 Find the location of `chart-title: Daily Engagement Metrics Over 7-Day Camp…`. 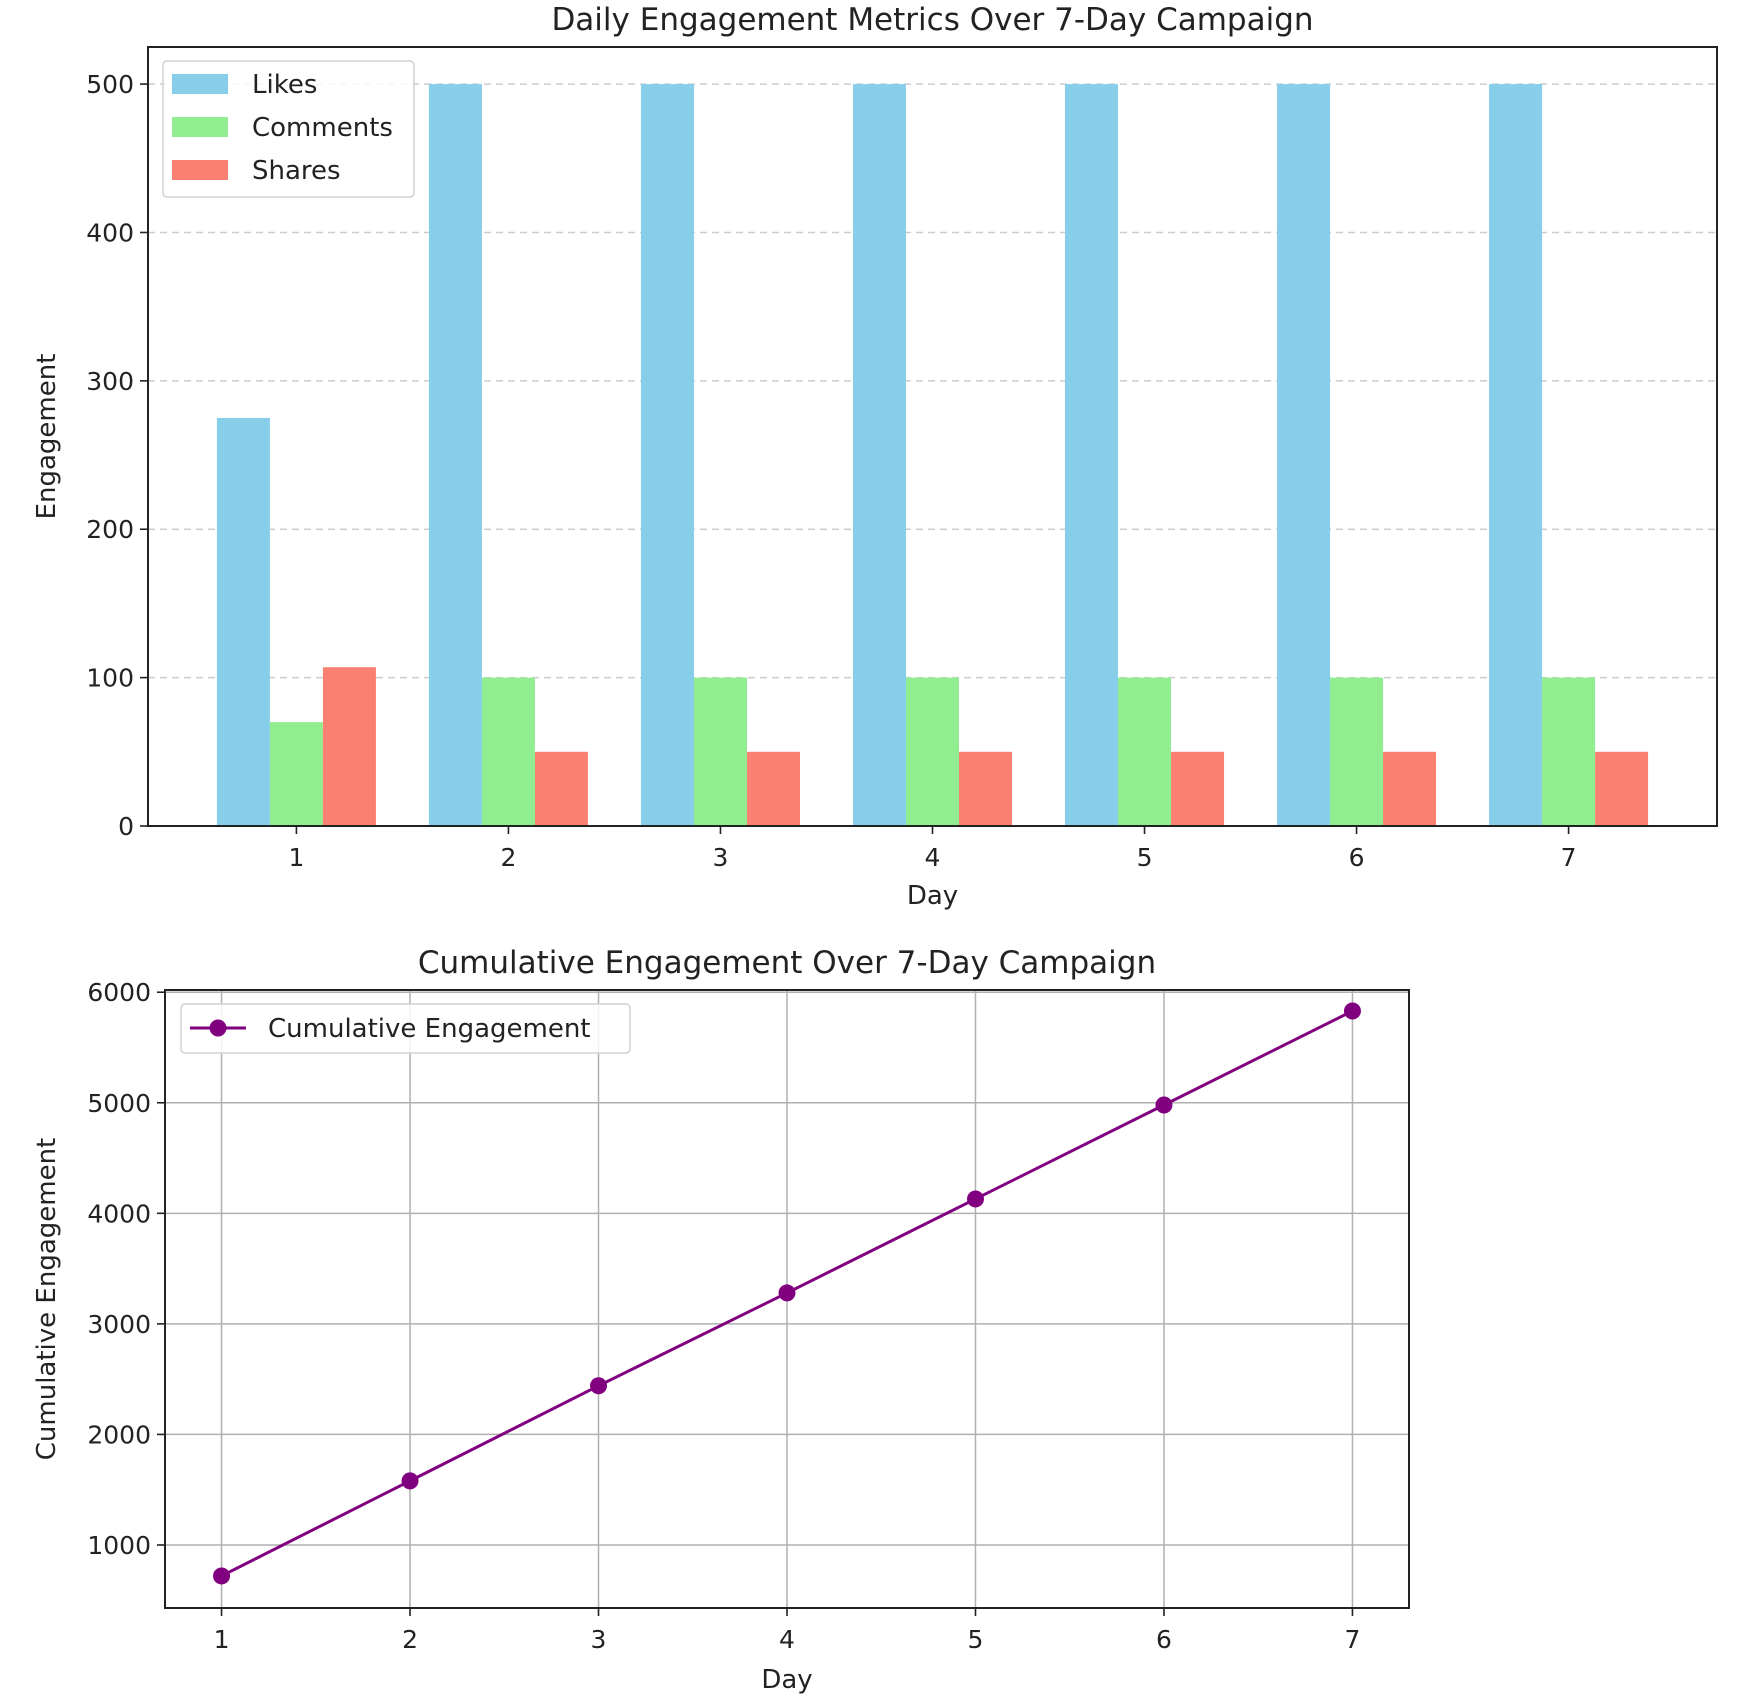

chart-title: Daily Engagement Metrics Over 7-Day Camp… is located at coordinates (932, 20).